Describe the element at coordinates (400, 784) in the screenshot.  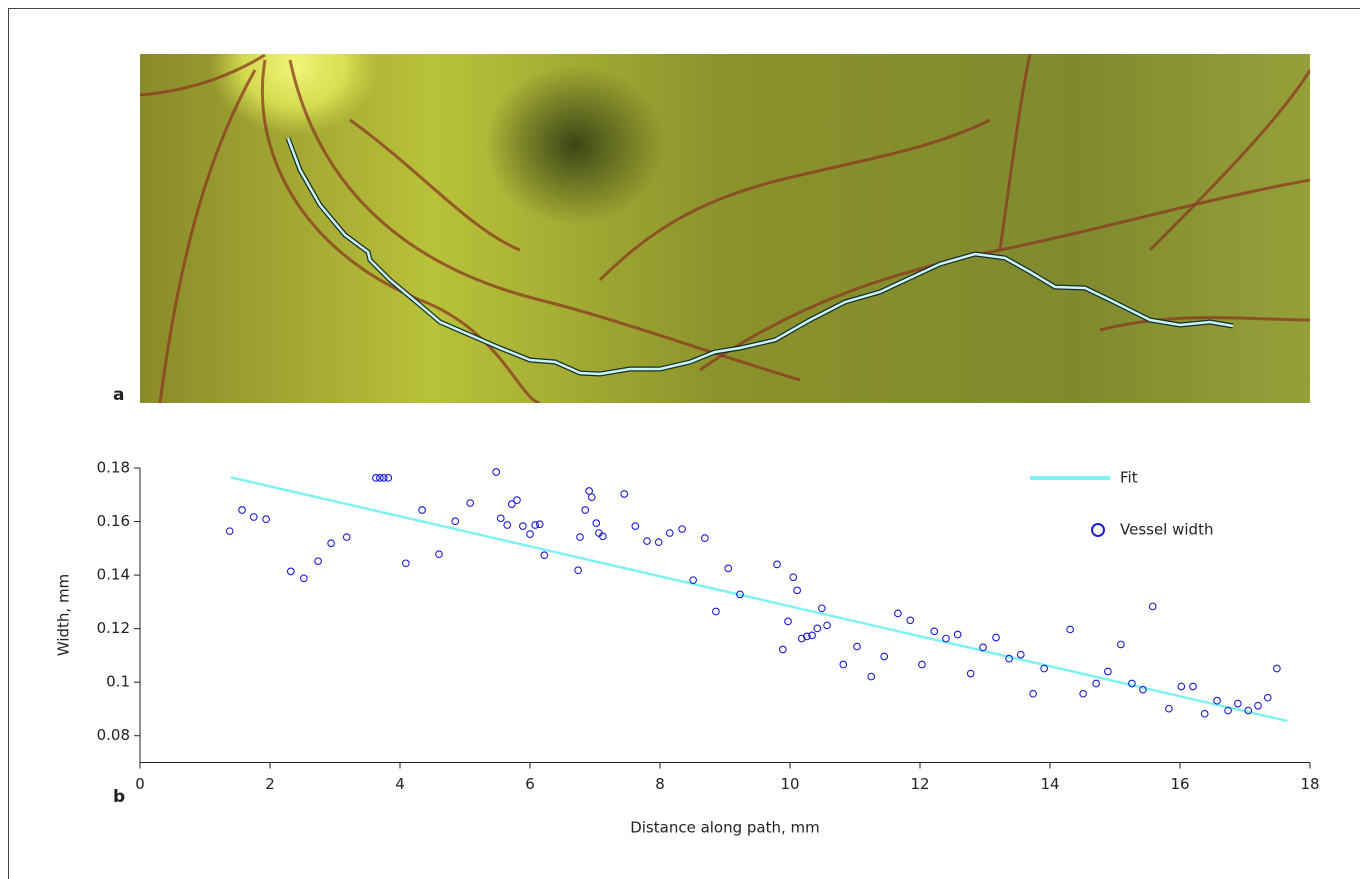
I see `x-tick-label: 4` at that location.